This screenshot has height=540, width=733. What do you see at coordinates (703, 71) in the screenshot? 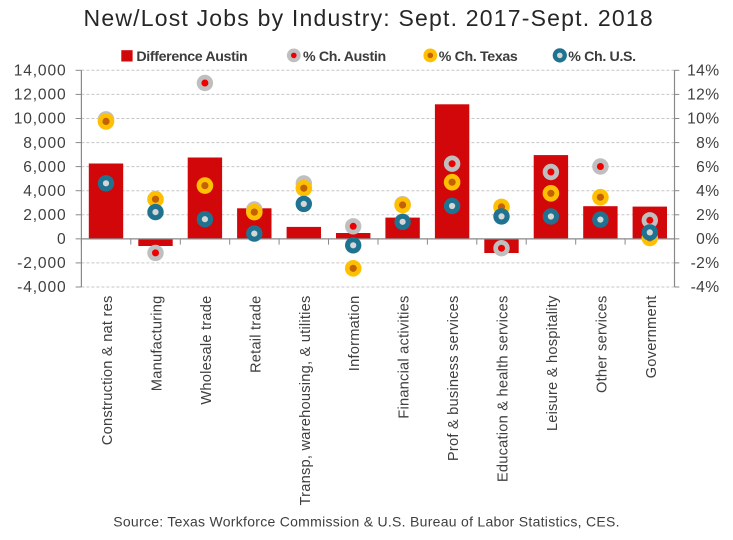
I see `svg-text: 14%` at bounding box center [703, 71].